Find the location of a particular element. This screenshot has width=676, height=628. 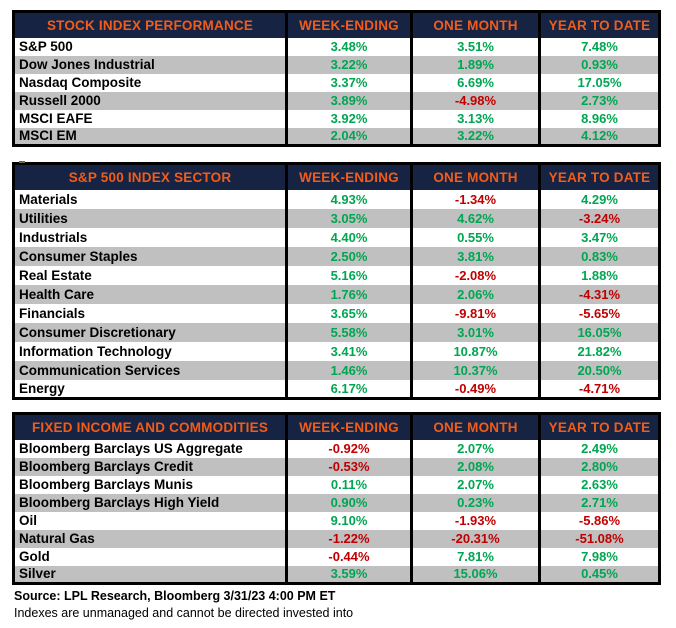

value-cell: 0.55% is located at coordinates (475, 237).